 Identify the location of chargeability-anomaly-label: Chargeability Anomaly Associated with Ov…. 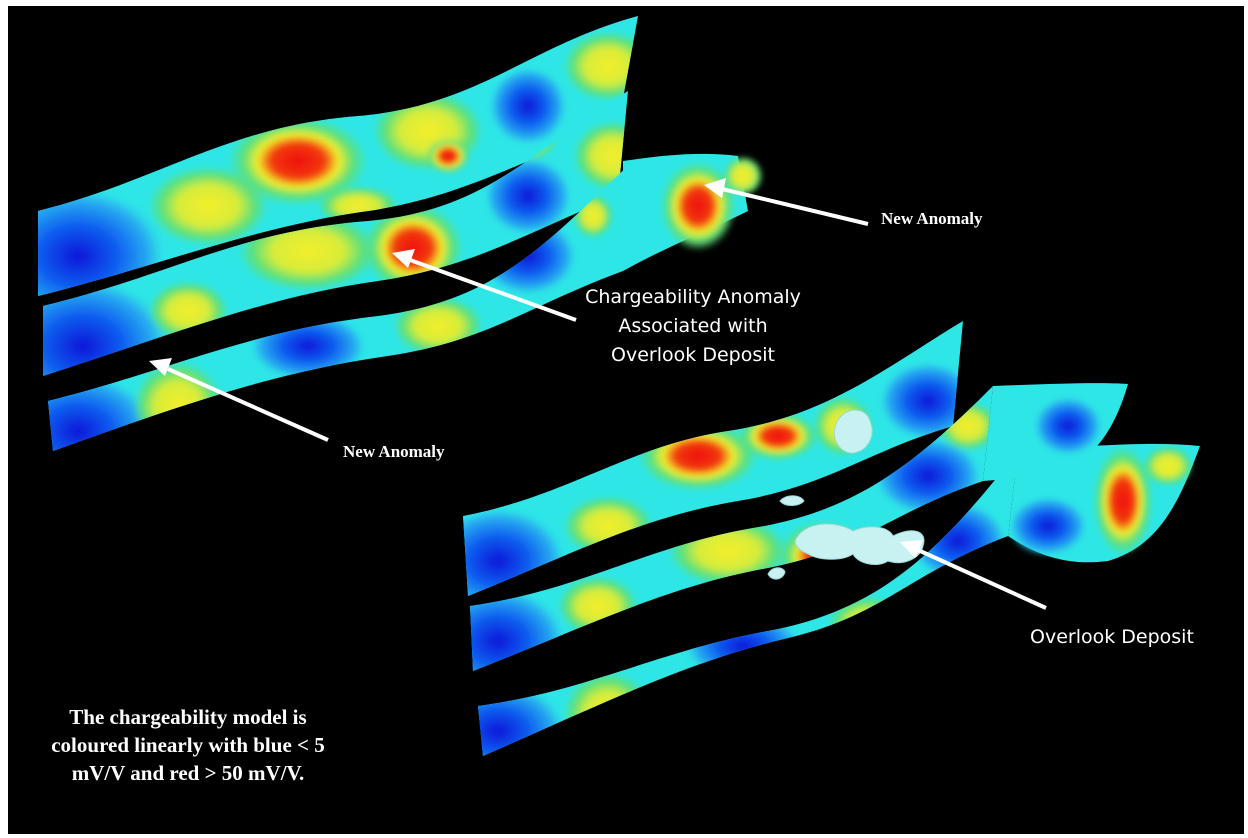
(693, 326).